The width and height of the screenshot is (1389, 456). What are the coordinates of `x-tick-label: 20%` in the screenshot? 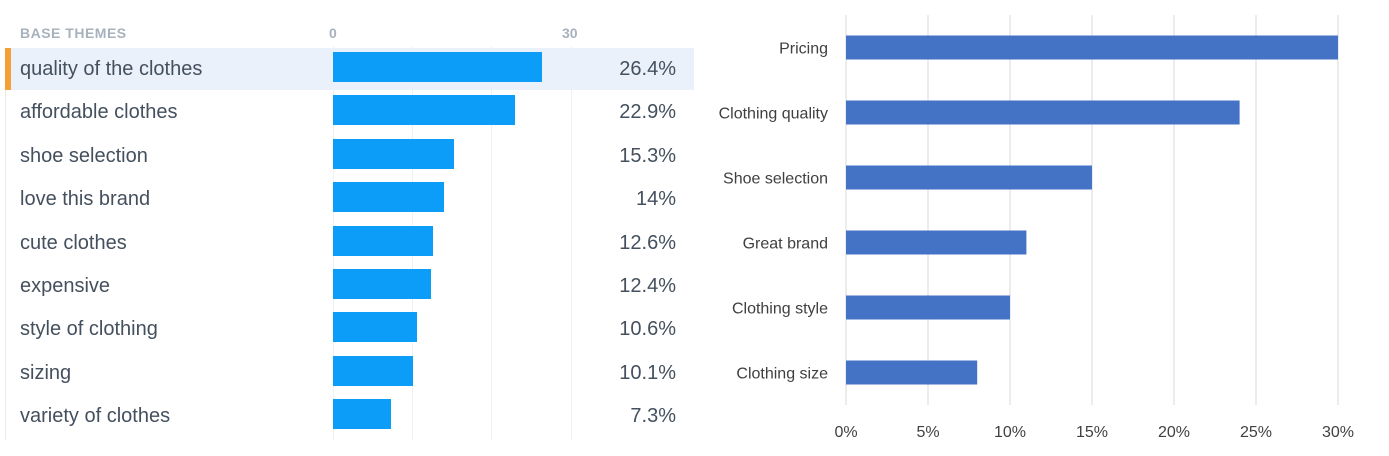 It's located at (1174, 432).